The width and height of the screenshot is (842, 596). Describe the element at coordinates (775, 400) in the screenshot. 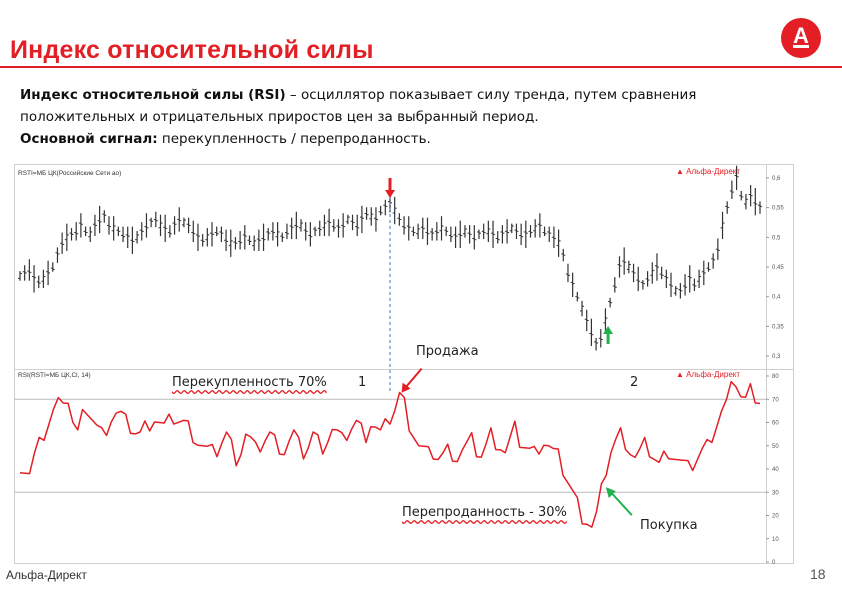

I see `rsi-y-tick-label: 70` at that location.